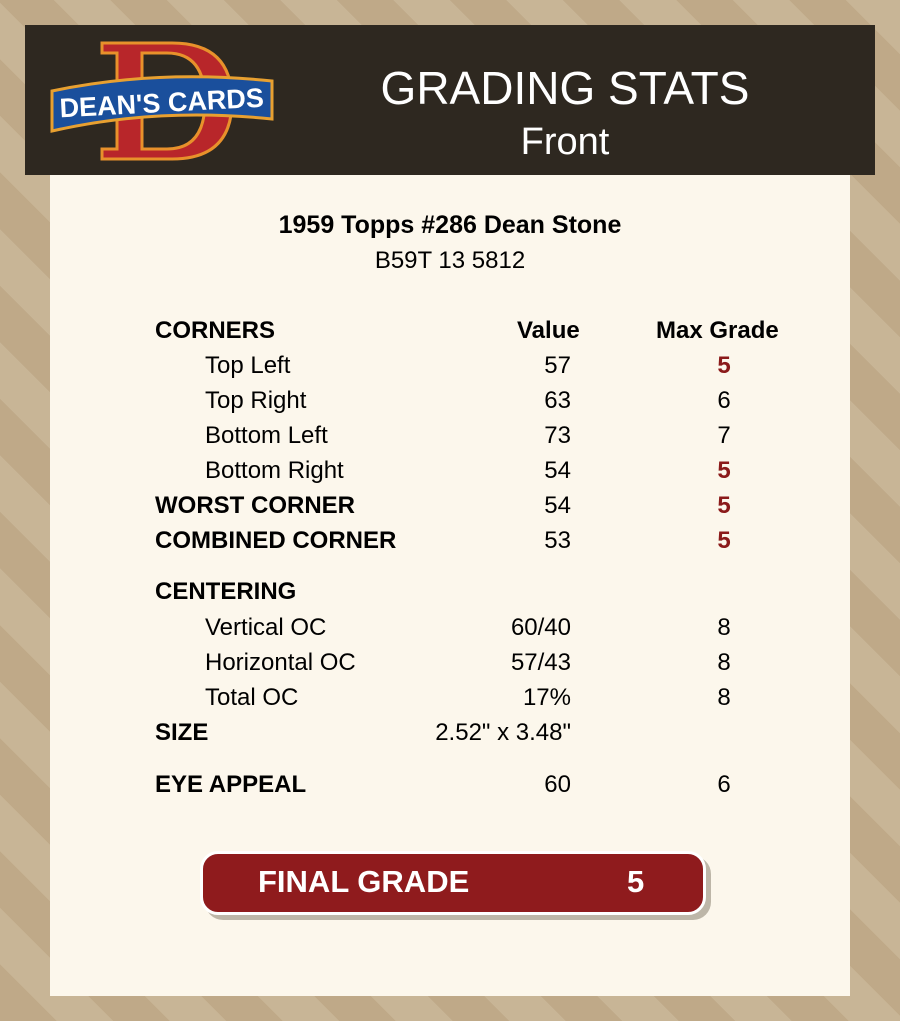  Describe the element at coordinates (557, 540) in the screenshot. I see `row-value: 53` at that location.